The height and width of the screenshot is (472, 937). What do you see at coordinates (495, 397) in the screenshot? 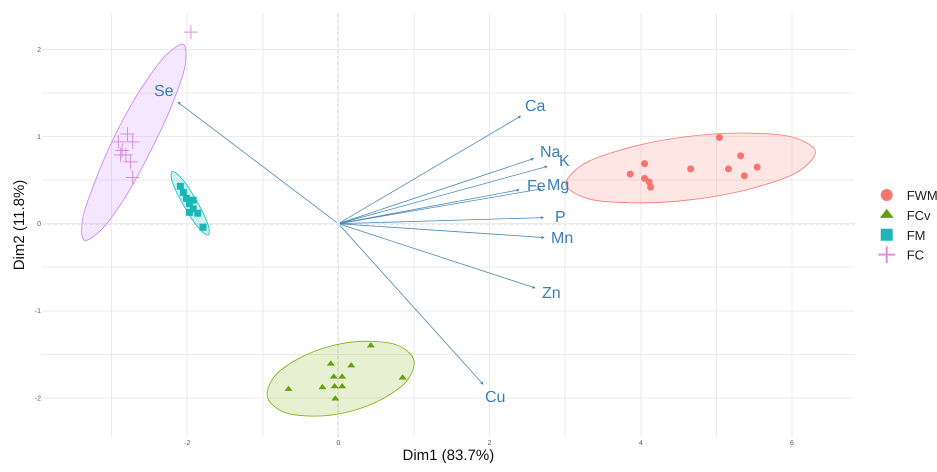
I see `annotation: Cu` at bounding box center [495, 397].